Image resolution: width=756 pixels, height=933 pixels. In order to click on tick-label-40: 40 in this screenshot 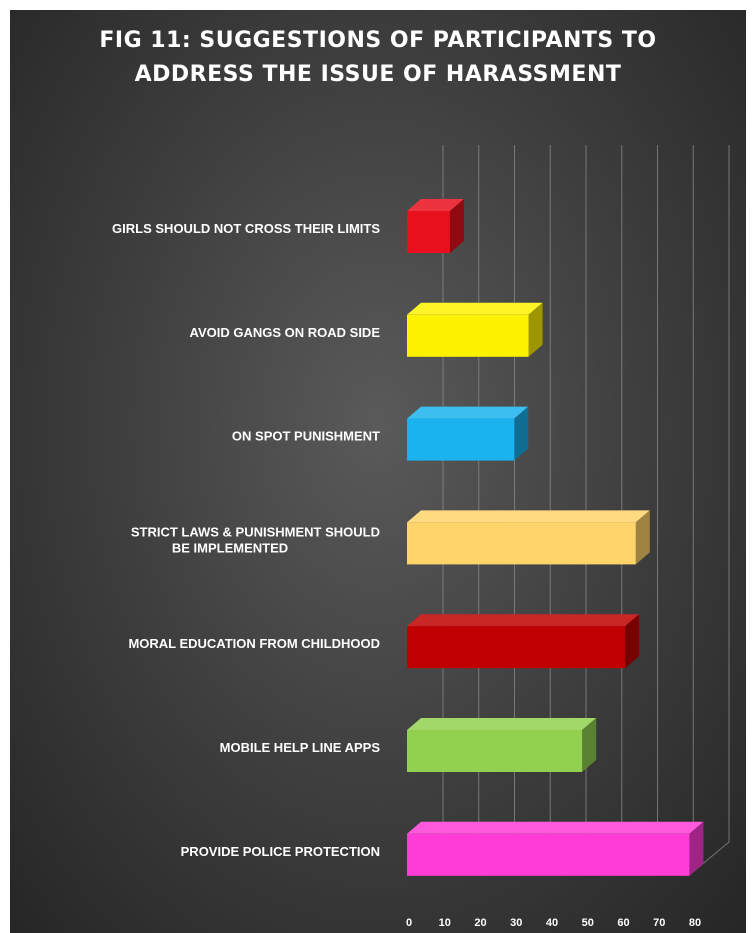, I will do `click(552, 923)`.